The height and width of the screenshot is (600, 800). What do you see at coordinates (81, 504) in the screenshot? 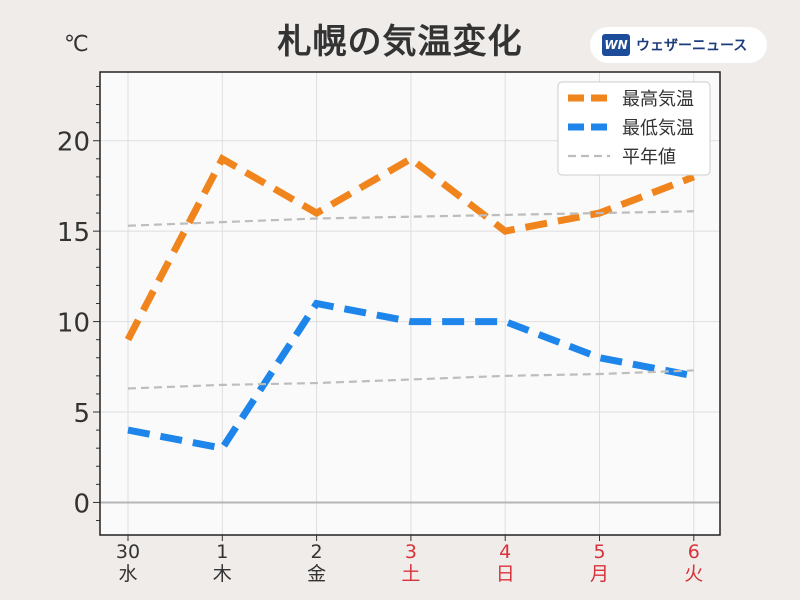
I see `y-tick-label: 0` at bounding box center [81, 504].